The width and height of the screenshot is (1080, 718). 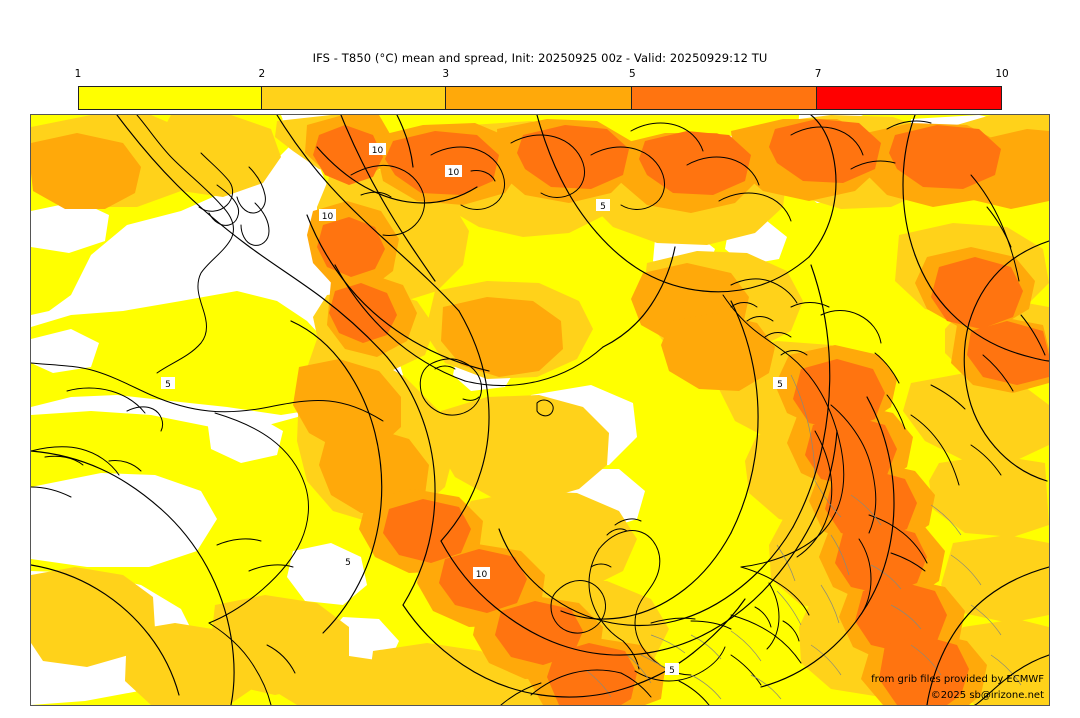 I want to click on colorbar-tick-5: 5, so click(x=632, y=74).